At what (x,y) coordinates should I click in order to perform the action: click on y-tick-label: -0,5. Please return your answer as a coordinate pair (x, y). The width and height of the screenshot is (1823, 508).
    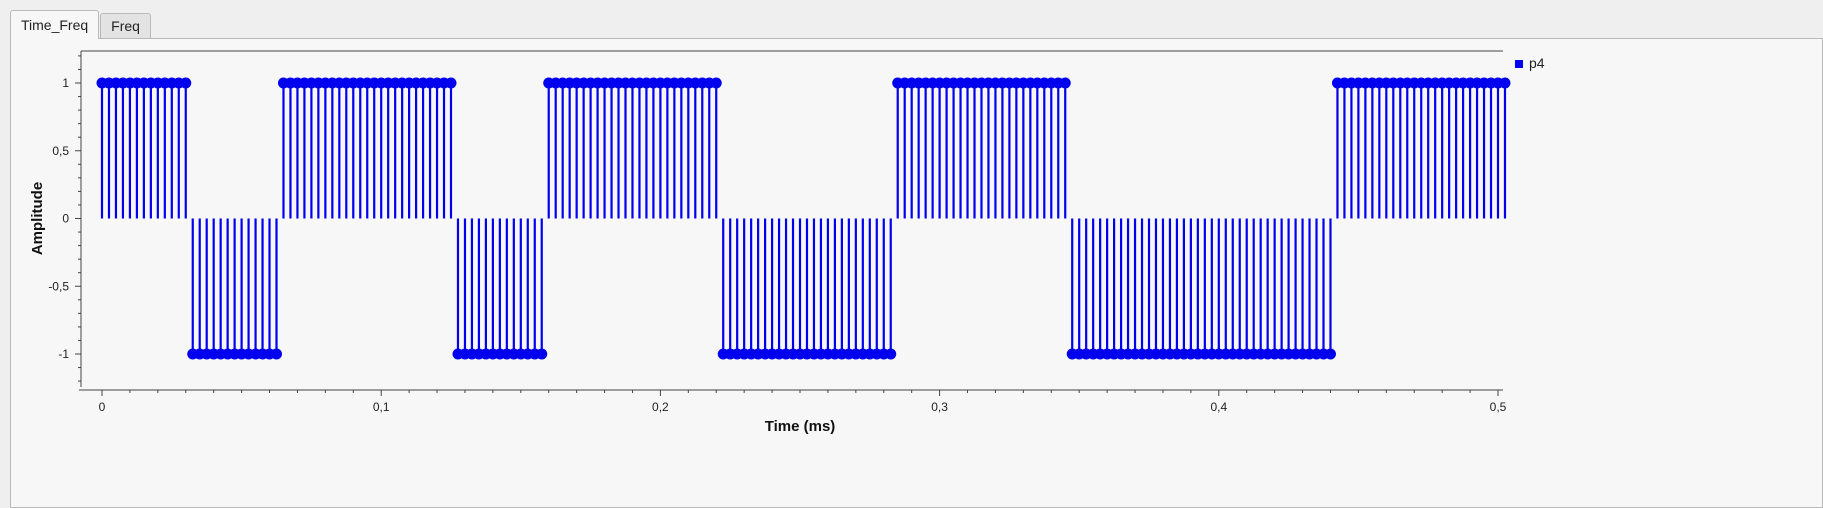
    Looking at the image, I should click on (58, 286).